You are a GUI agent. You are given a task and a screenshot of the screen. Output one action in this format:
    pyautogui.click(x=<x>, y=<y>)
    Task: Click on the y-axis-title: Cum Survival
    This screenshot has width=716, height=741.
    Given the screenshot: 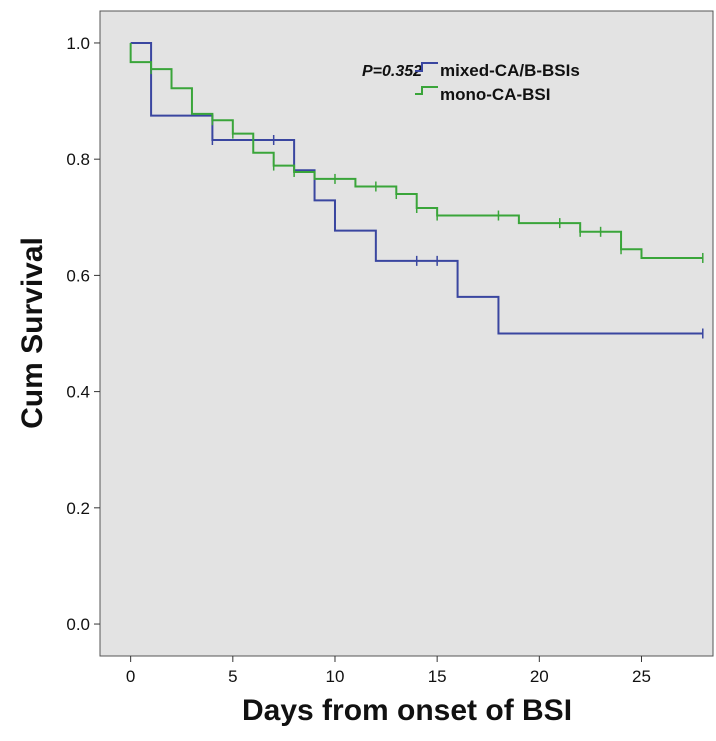 What is the action you would take?
    pyautogui.click(x=32, y=333)
    